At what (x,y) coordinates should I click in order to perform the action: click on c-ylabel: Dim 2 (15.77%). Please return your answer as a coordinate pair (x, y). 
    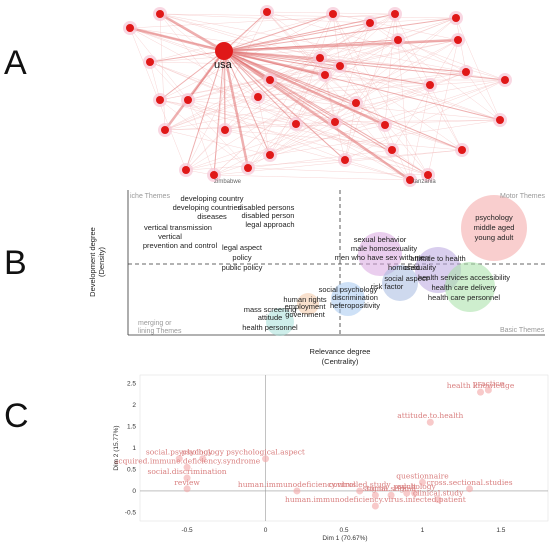
    Looking at the image, I should click on (116, 447).